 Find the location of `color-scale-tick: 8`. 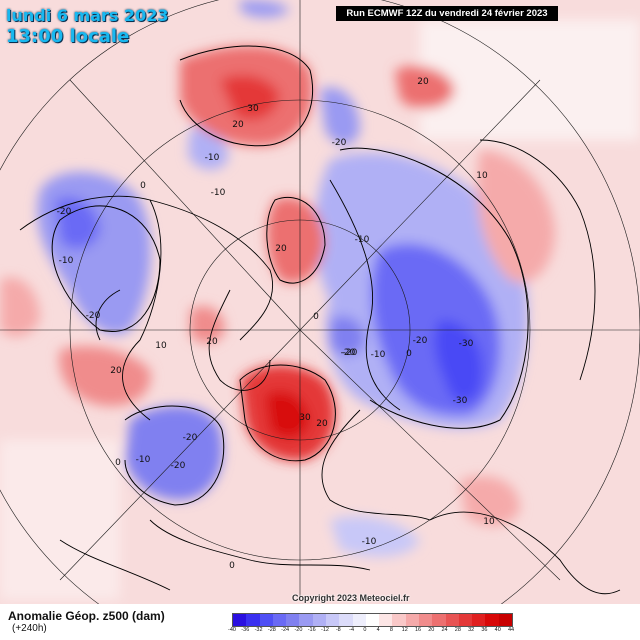

color-scale-tick: 8 is located at coordinates (391, 630).